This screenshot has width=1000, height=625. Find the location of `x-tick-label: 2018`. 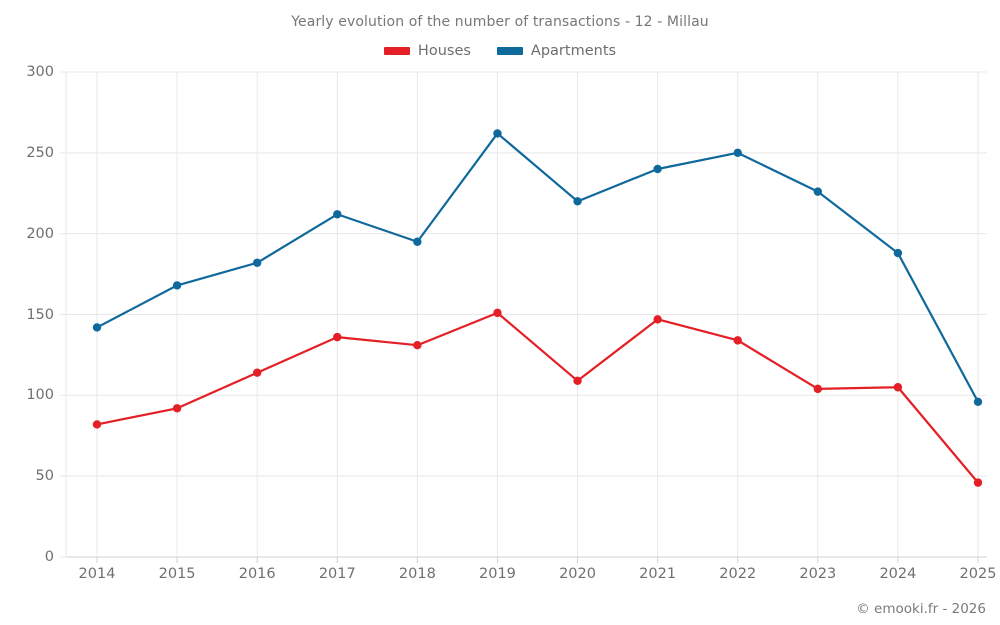

x-tick-label: 2018 is located at coordinates (417, 574).